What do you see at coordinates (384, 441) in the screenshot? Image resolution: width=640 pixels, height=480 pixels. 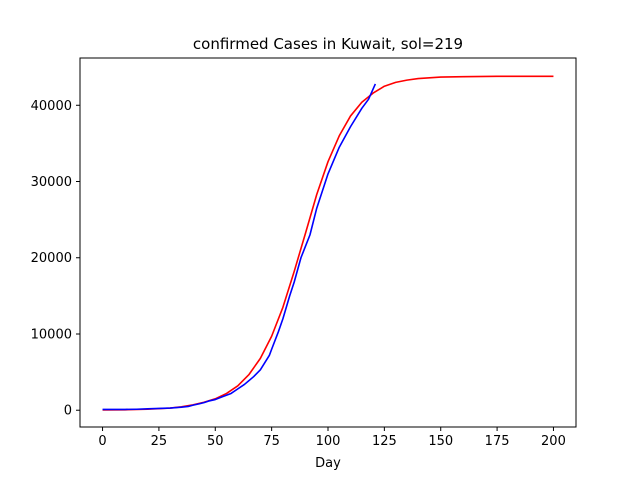 I see `x-tick-label: 125` at bounding box center [384, 441].